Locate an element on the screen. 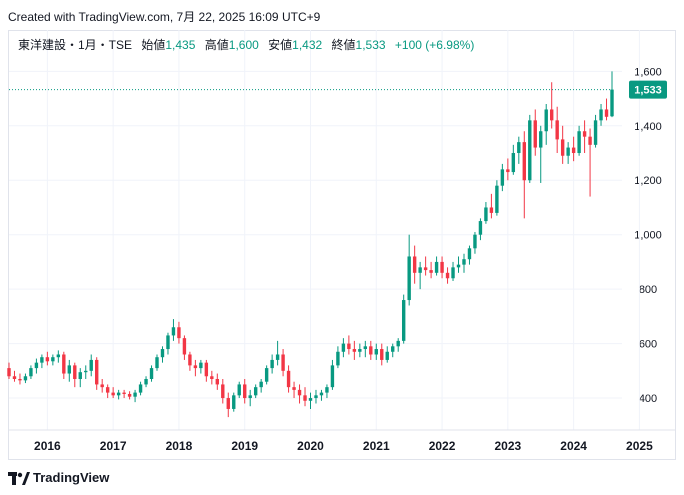 The height and width of the screenshot is (495, 684). high-label: 高値 is located at coordinates (216, 45).